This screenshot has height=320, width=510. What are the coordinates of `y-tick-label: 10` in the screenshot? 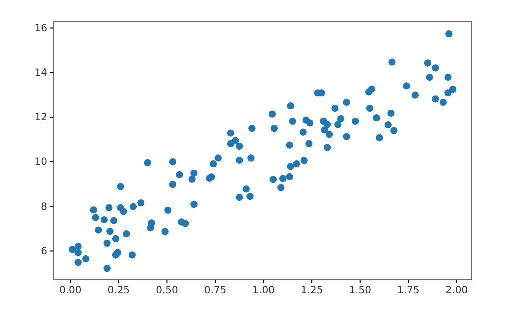 It's located at (41, 162).